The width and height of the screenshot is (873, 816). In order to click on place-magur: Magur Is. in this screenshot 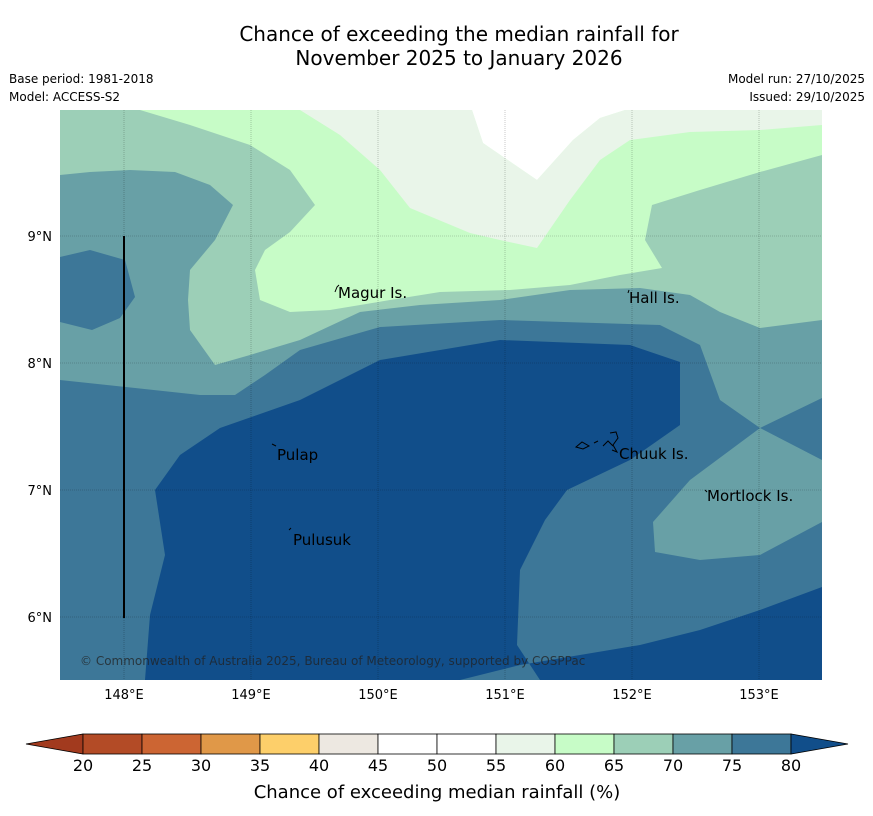, I will do `click(372, 293)`.